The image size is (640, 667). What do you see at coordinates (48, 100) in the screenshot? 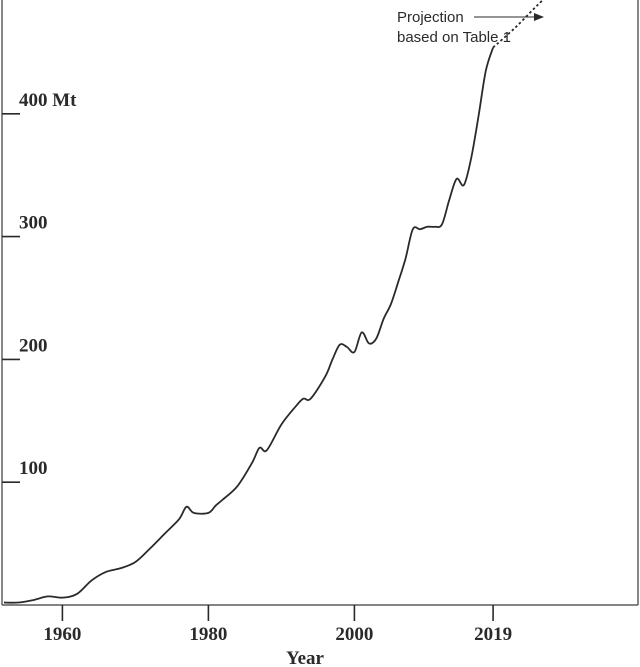
I see `y-tick-label: 400 Mt` at bounding box center [48, 100].